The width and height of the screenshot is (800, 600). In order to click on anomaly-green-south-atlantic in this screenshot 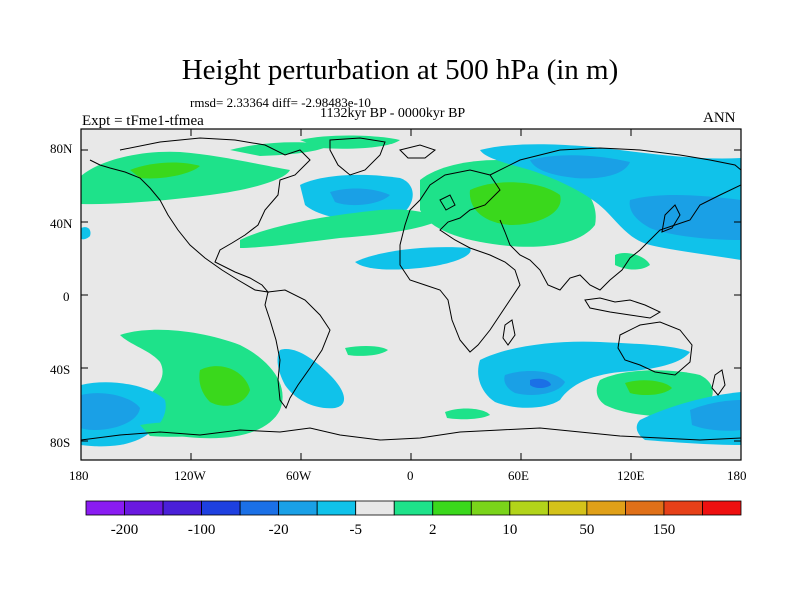, I will do `click(366, 350)`.